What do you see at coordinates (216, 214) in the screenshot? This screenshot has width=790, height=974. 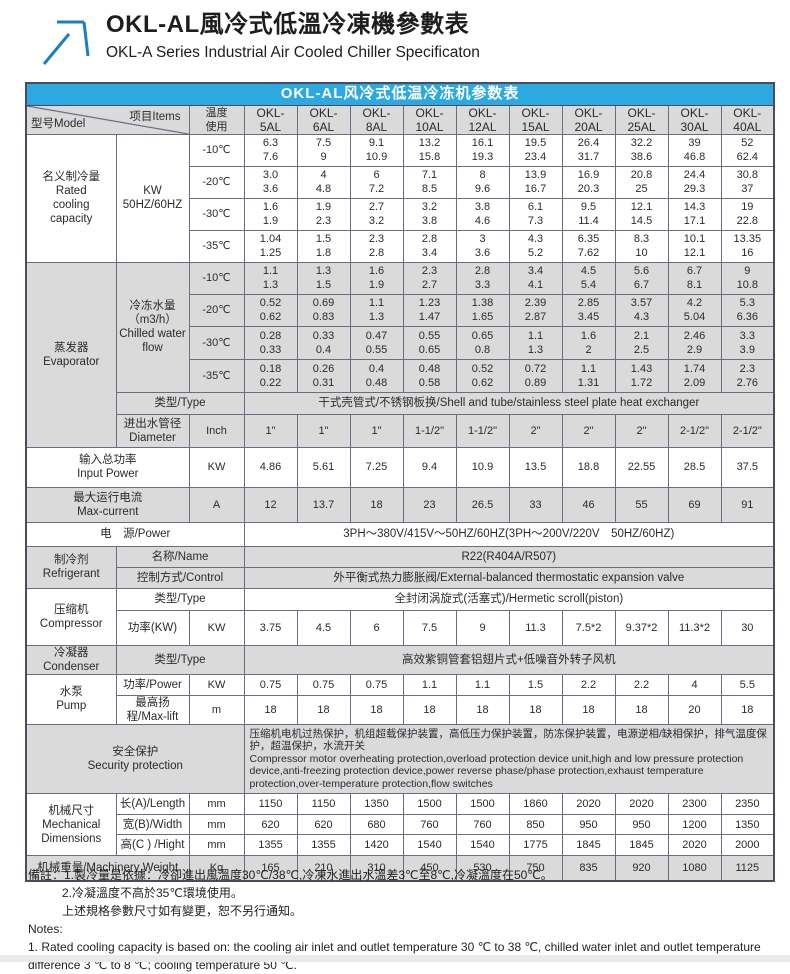 I see `temp-row-label: -30℃` at bounding box center [216, 214].